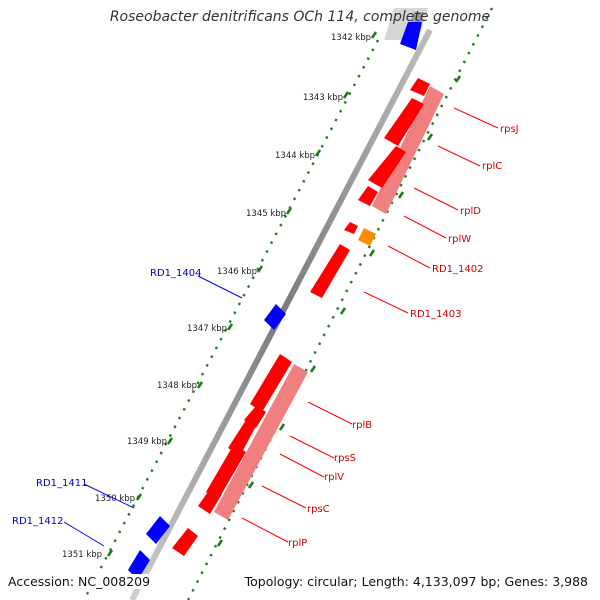  What do you see at coordinates (411, 36) in the screenshot?
I see `gene-top-blue` at bounding box center [411, 36].